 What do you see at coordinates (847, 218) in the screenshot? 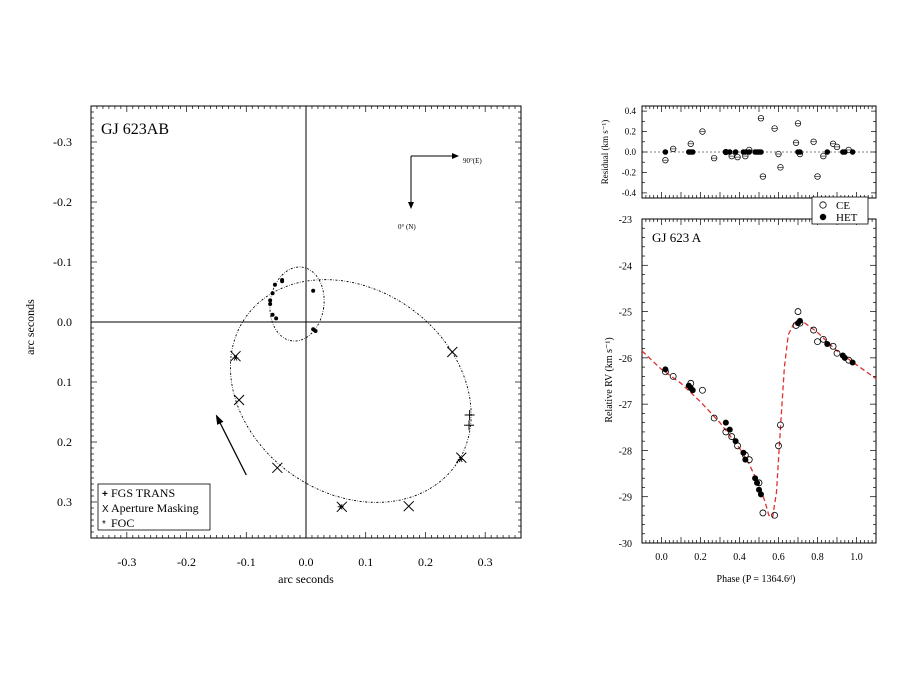
I see `rv-legend-het-label: HET` at bounding box center [847, 218].